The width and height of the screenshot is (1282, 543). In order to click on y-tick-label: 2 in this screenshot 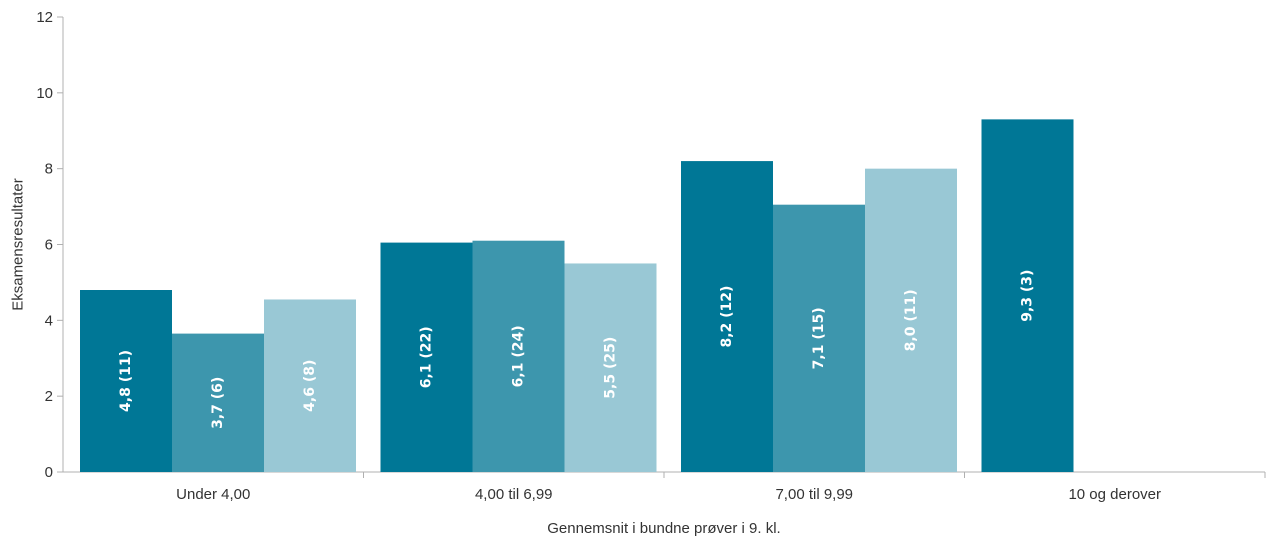, I will do `click(49, 396)`.